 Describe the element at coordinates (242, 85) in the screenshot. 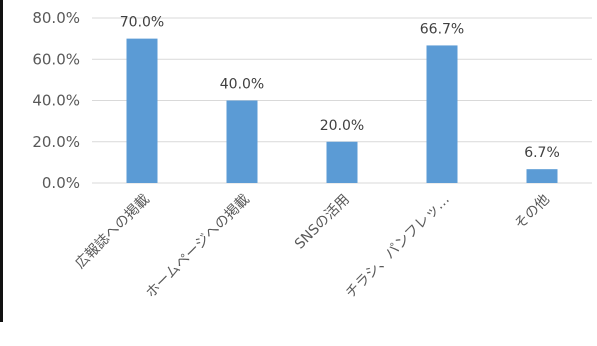

I see `data-label: 40.0%` at that location.